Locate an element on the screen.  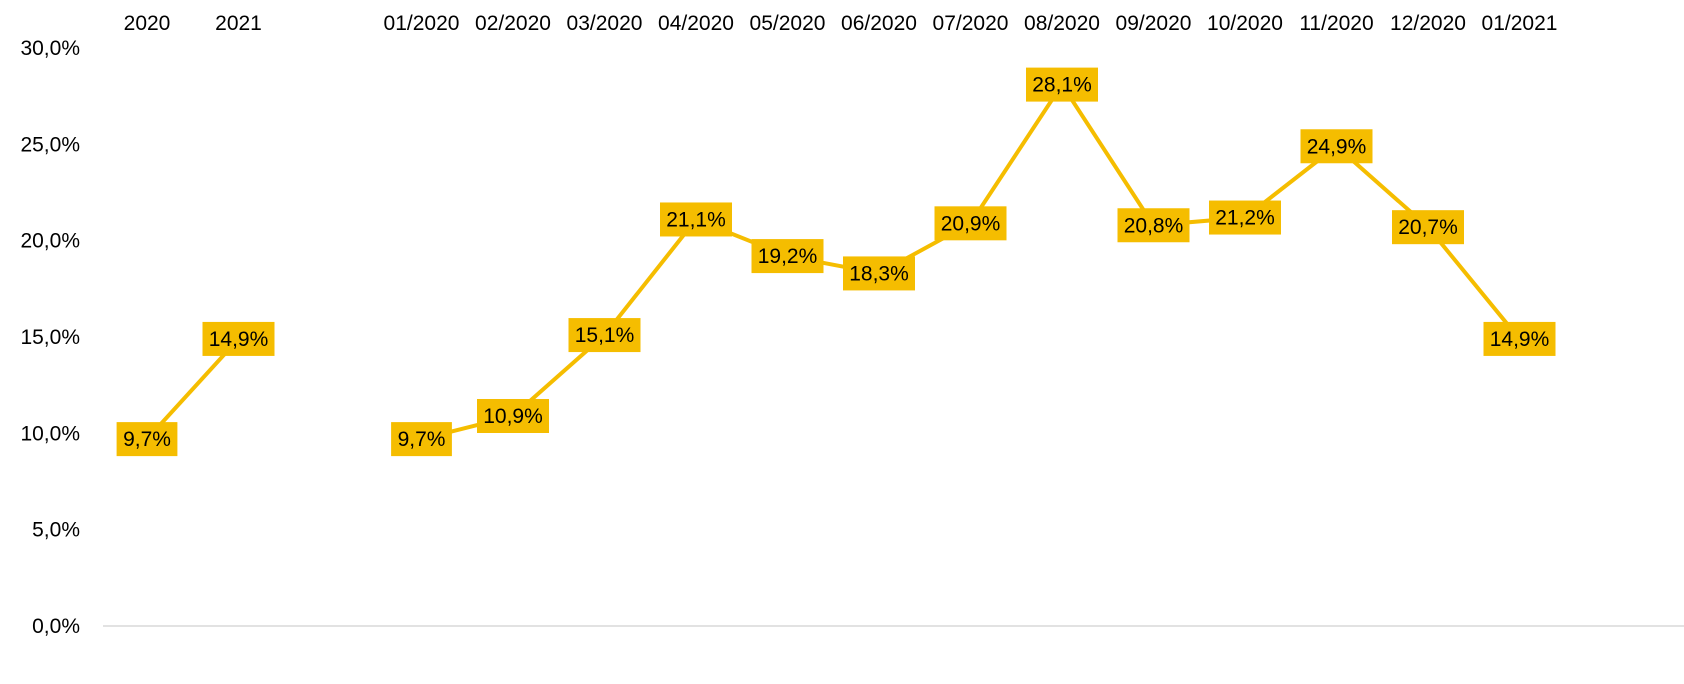
data-label: 28,1% is located at coordinates (1062, 84).